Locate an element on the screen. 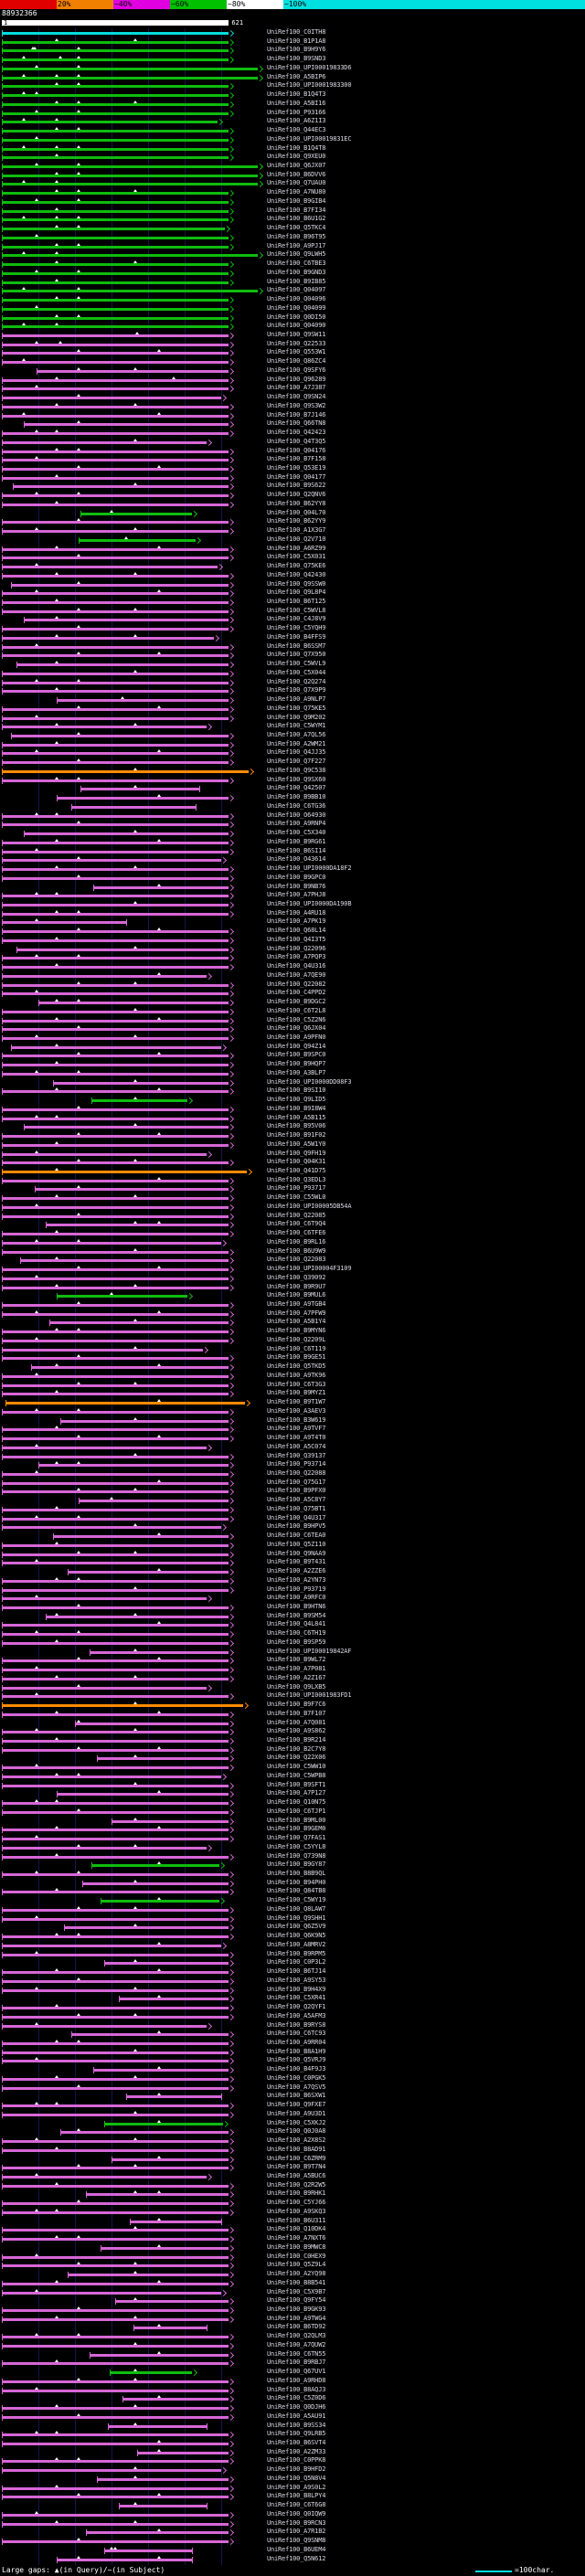  hit-label: UniRef100_B6U9W9 is located at coordinates (297, 1250).